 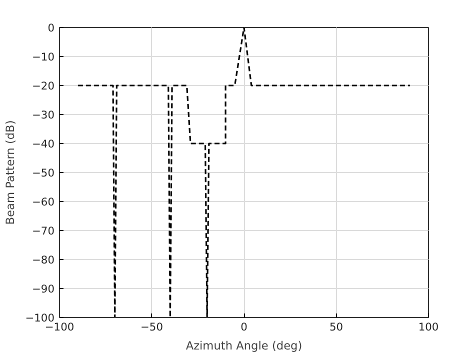 What do you see at coordinates (336, 327) in the screenshot?
I see `x-tick-label: 50` at bounding box center [336, 327].